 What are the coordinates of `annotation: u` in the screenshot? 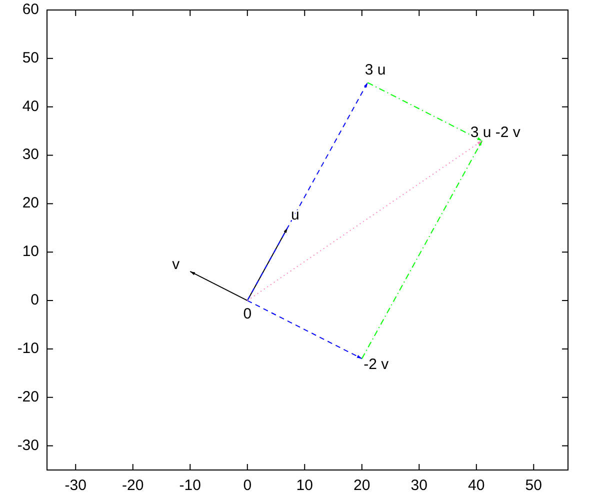 It's located at (295, 215).